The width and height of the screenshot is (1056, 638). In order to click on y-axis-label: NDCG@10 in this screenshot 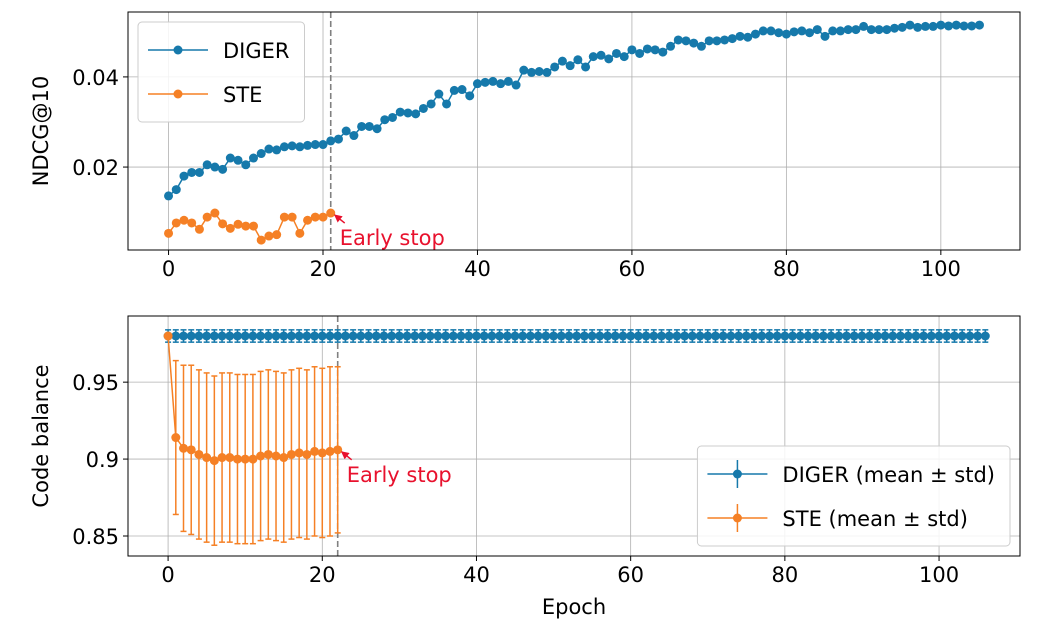, I will do `click(41, 131)`.